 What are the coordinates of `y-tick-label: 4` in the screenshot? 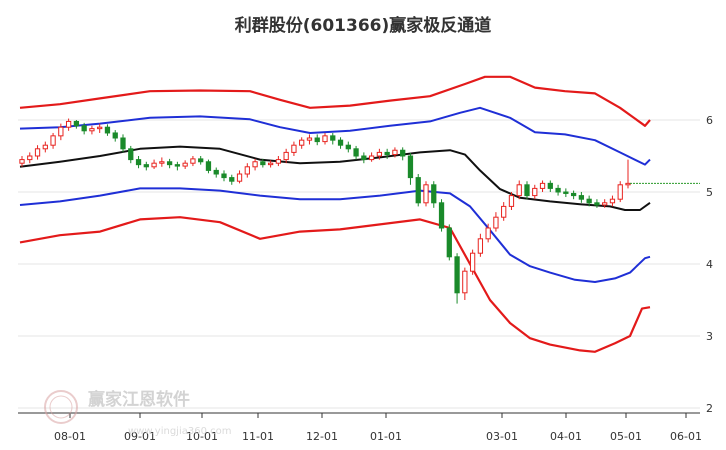 It's located at (709, 264).